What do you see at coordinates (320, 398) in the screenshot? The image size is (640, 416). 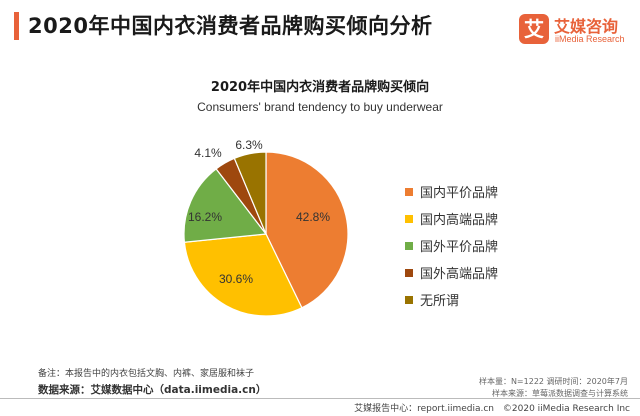 I see `footer-divider` at bounding box center [320, 398].